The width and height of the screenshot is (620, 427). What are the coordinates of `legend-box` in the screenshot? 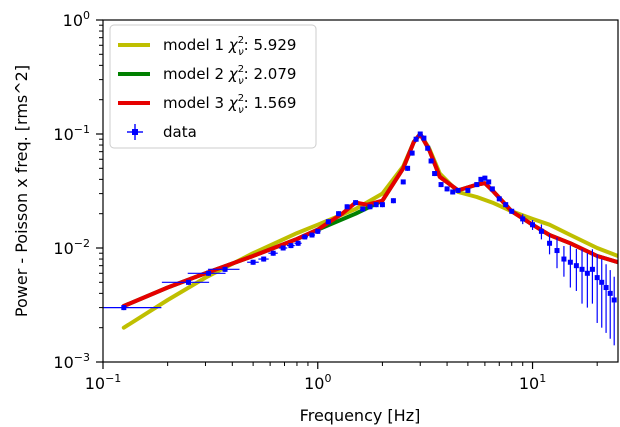 It's located at (213, 86).